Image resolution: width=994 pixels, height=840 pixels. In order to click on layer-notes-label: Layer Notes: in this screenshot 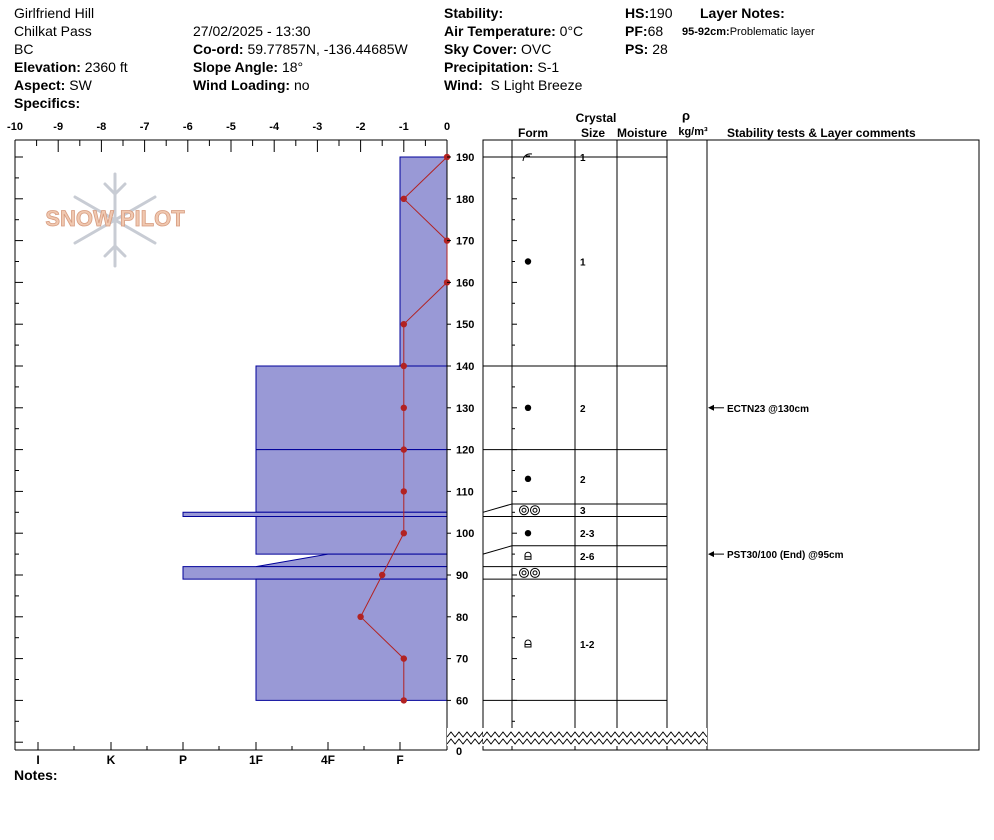, I will do `click(742, 13)`.